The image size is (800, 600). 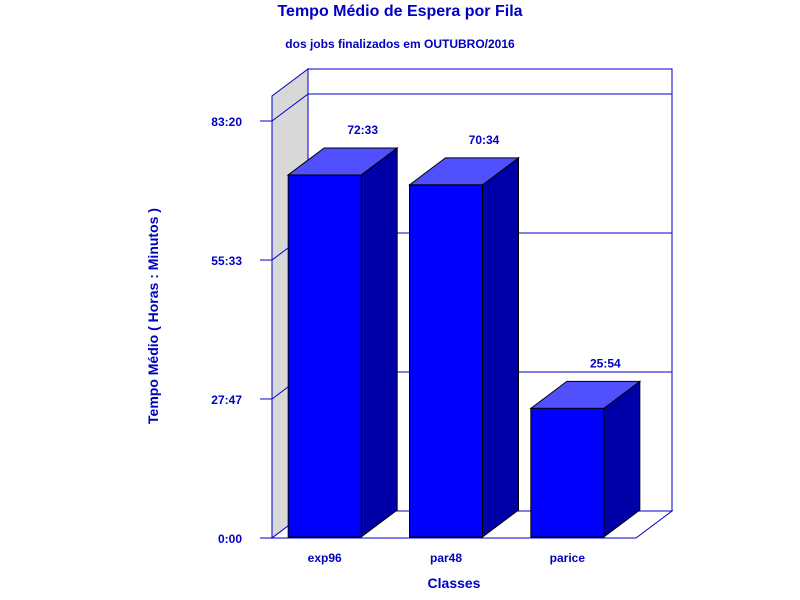 What do you see at coordinates (605, 363) in the screenshot?
I see `data-label: 25:54` at bounding box center [605, 363].